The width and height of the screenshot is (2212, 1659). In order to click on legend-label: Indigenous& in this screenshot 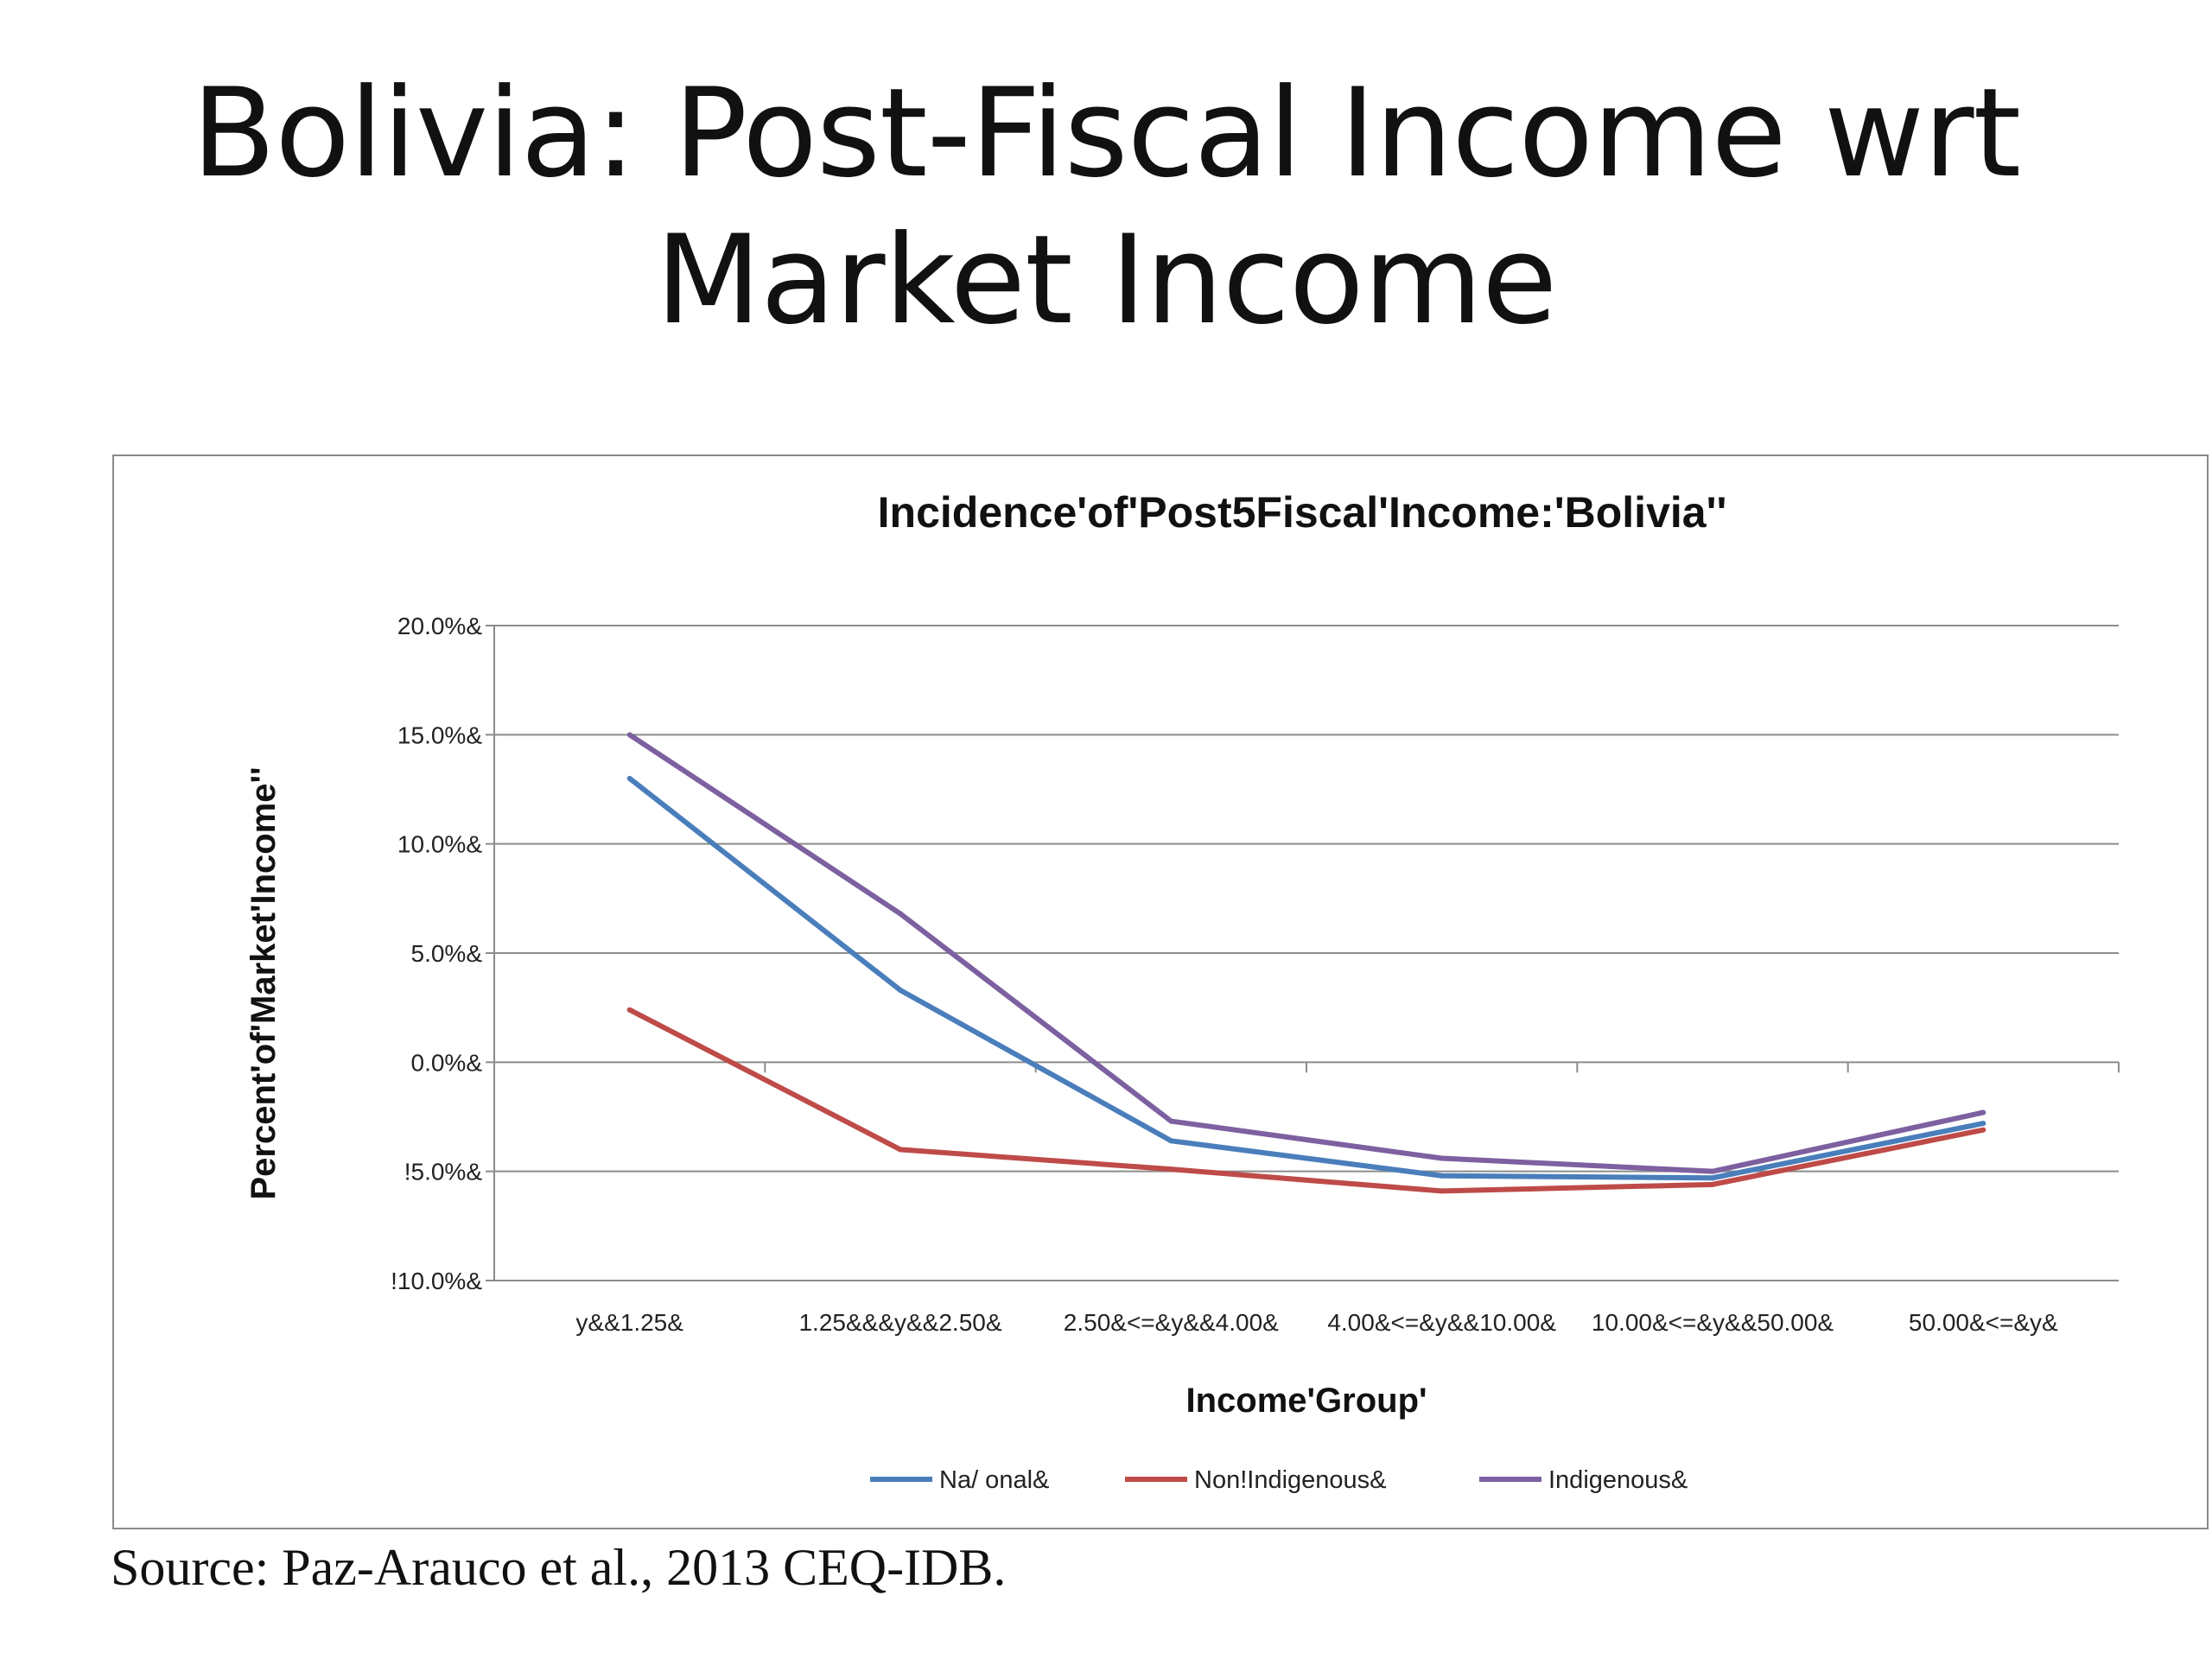, I will do `click(1618, 1480)`.